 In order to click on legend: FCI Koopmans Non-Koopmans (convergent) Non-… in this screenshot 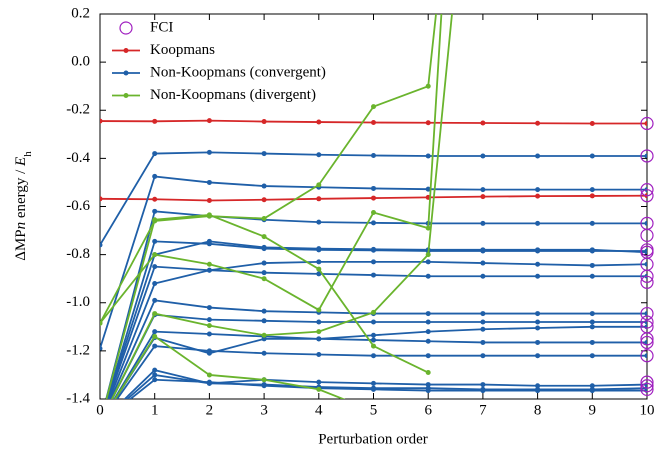, I will do `click(219, 61)`.